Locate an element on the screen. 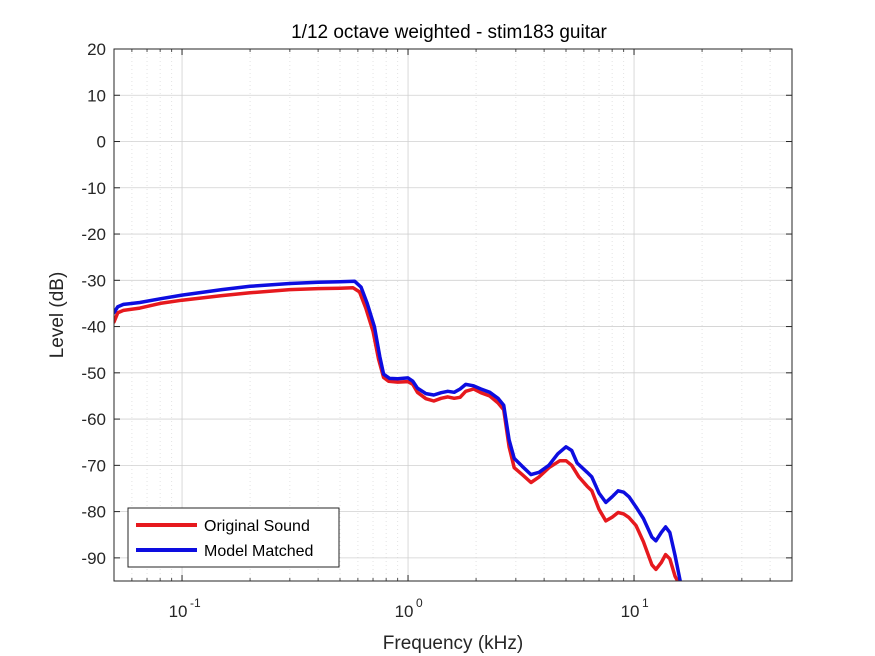 The height and width of the screenshot is (656, 875). x-tick-exponent: 1 is located at coordinates (645, 603).